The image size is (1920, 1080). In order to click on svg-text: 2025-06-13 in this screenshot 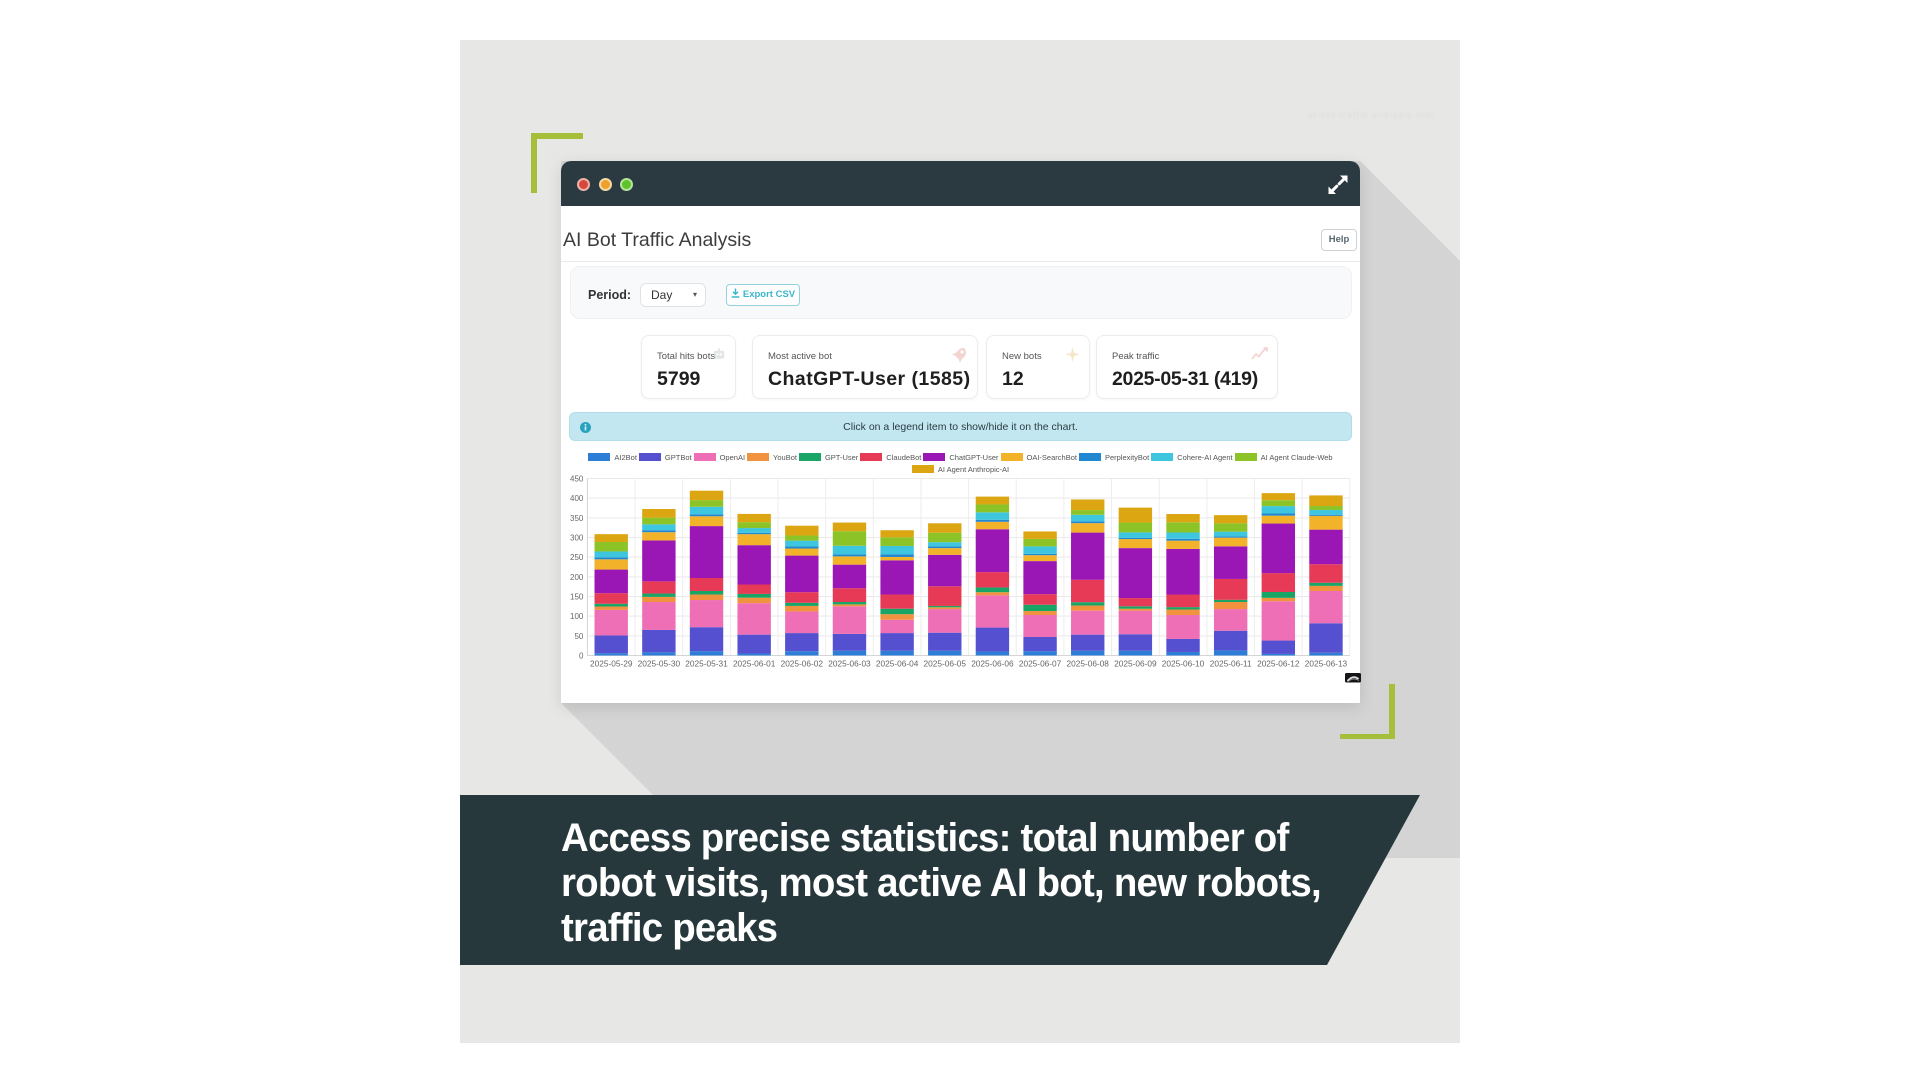, I will do `click(1326, 664)`.